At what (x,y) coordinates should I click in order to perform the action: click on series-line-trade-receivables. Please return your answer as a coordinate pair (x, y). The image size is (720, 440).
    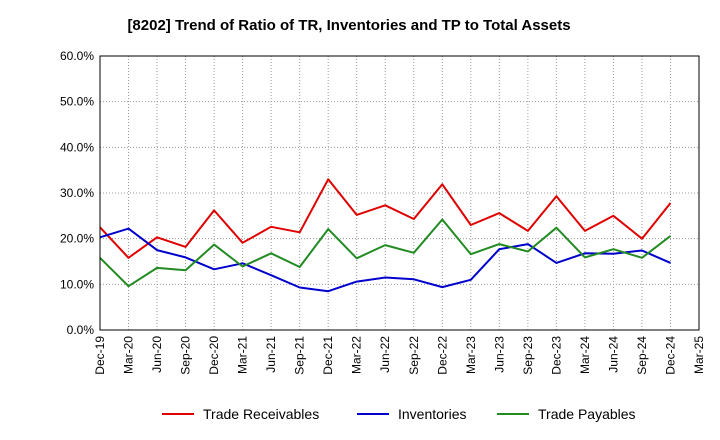
    Looking at the image, I should click on (385, 218).